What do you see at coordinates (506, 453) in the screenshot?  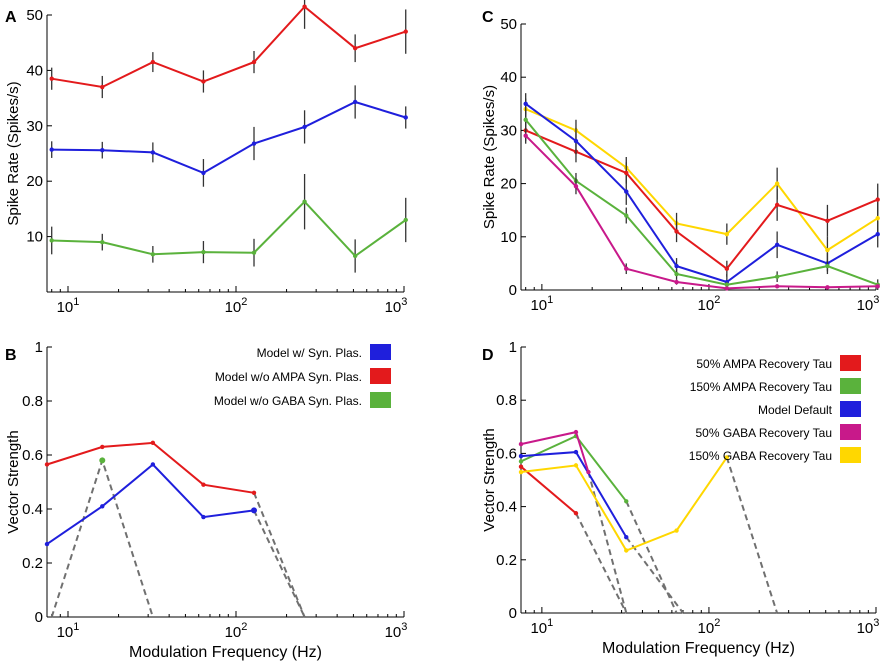 I see `y-tick-label: 0.6` at bounding box center [506, 453].